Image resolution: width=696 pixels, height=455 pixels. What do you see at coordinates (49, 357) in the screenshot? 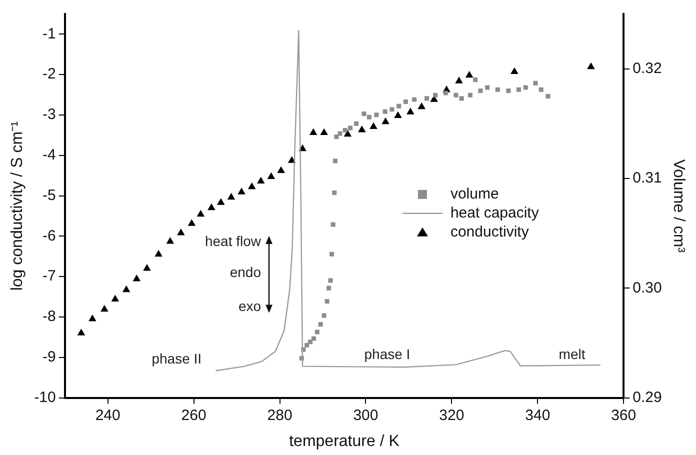
I see `y-tick-label: -9` at bounding box center [49, 357].